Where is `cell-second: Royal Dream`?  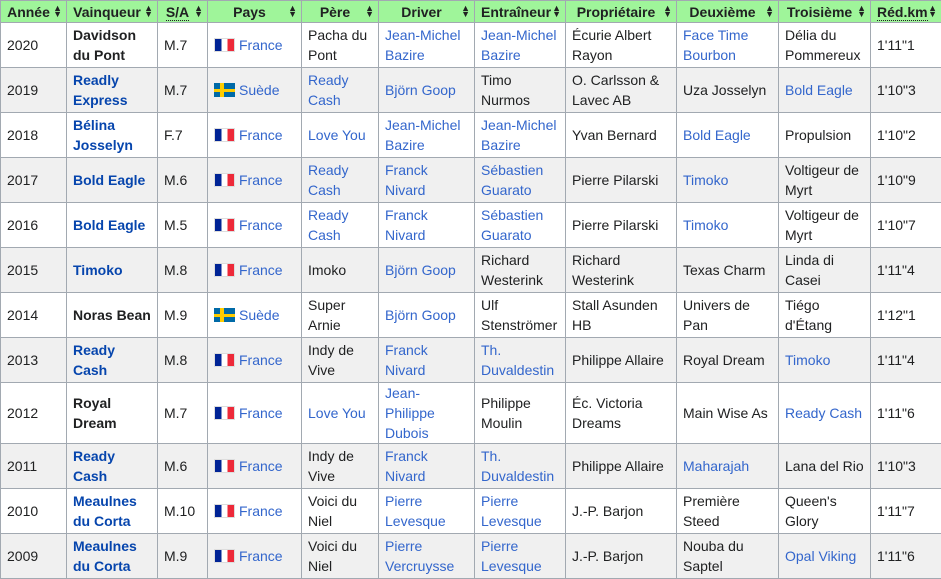
cell-second: Royal Dream is located at coordinates (728, 360).